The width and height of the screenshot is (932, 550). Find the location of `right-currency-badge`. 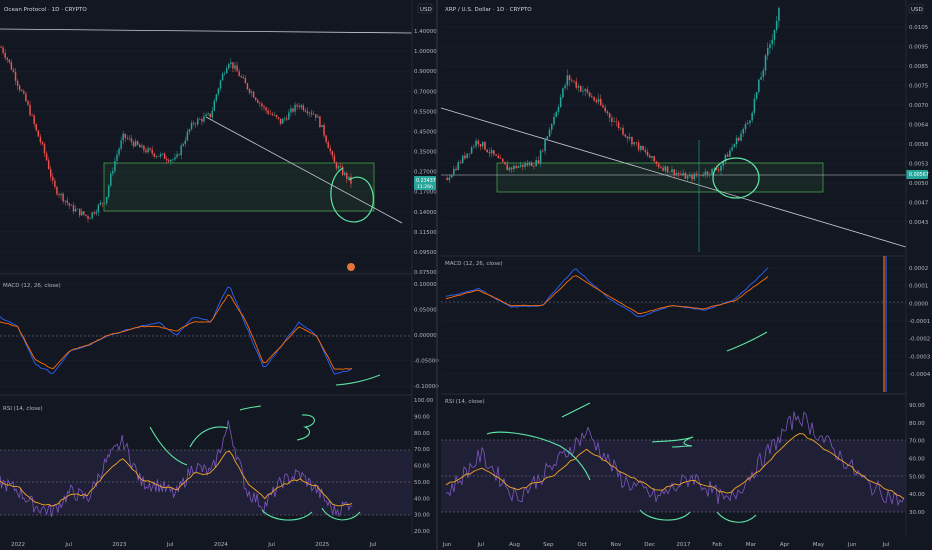

right-currency-badge is located at coordinates (916, 8).